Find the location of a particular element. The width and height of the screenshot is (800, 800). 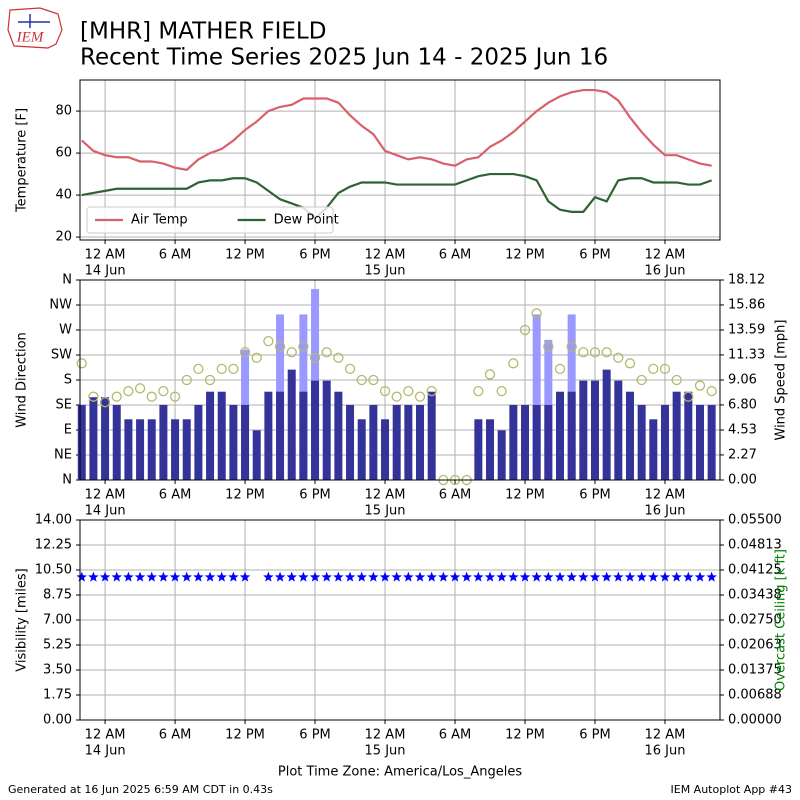

y2-tick-label: 15.86 is located at coordinates (746, 304).